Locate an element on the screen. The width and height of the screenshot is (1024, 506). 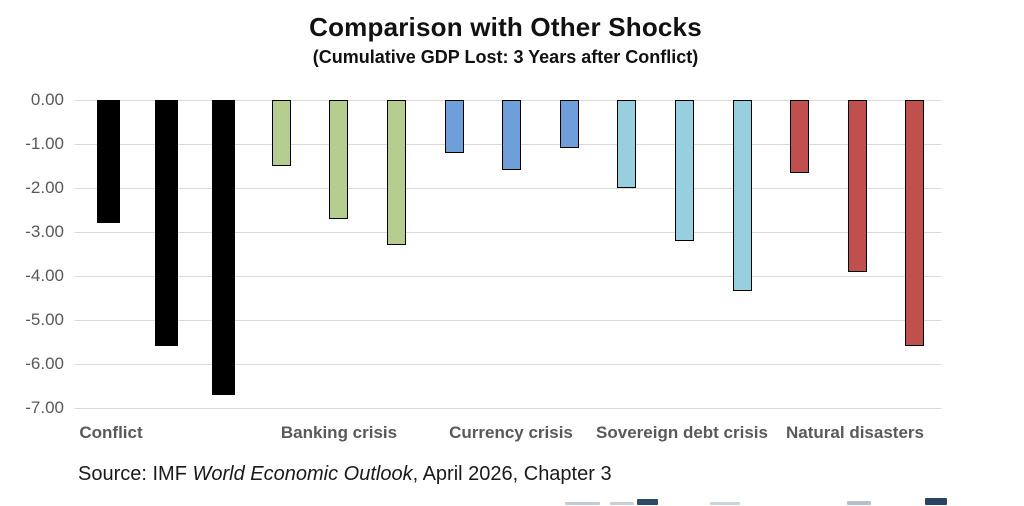
source-italic: World Economic Outlook is located at coordinates (302, 474).